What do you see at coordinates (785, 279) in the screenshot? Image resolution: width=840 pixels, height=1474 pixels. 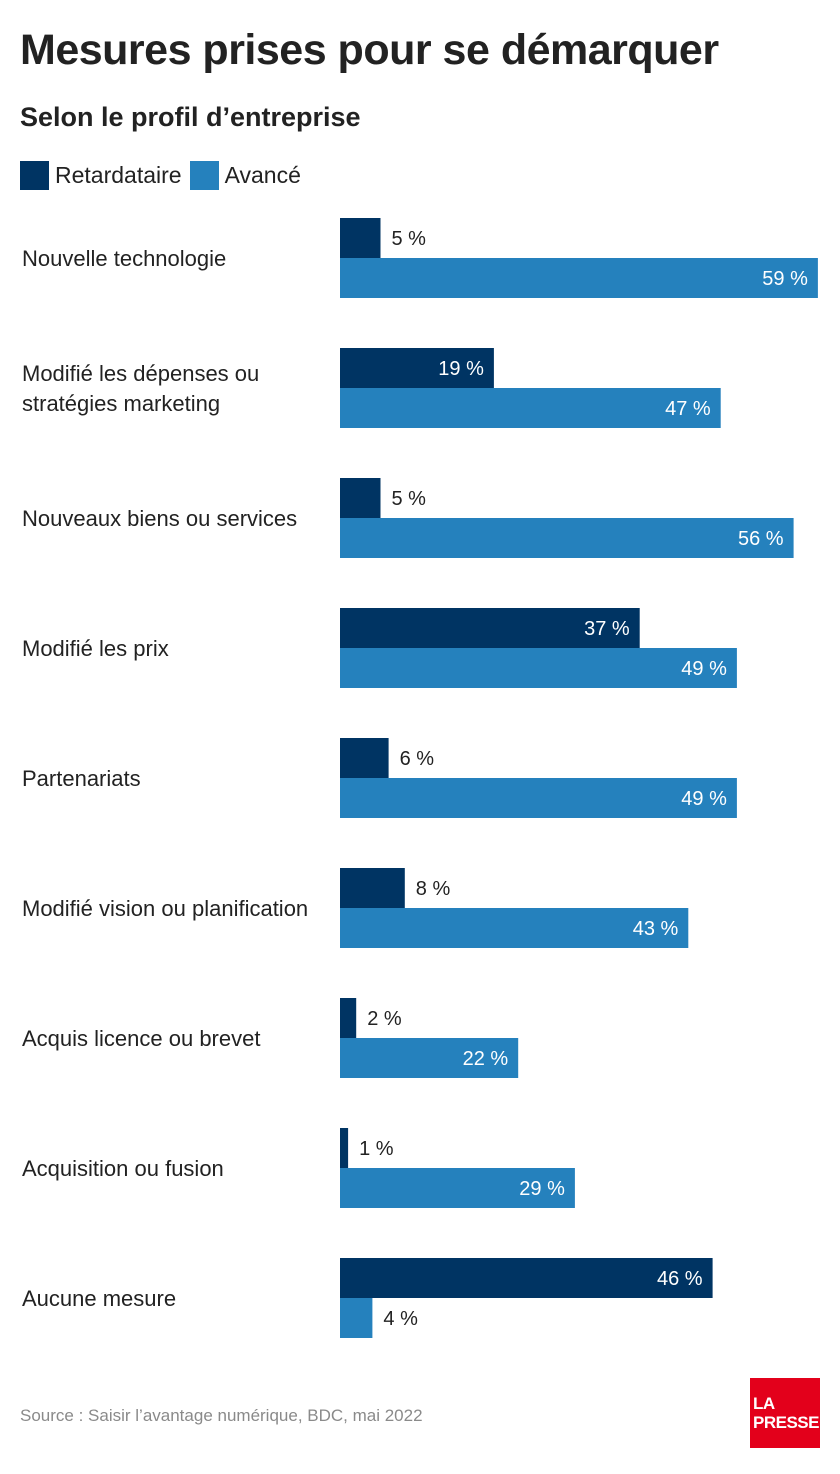 I see `value-label-avance: 59 %` at bounding box center [785, 279].